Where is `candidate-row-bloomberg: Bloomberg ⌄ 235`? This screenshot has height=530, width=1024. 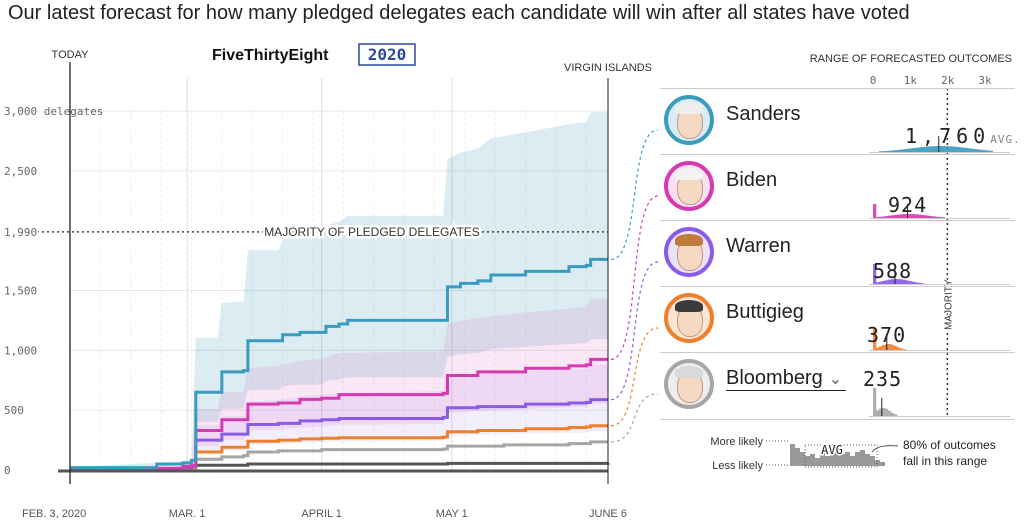 candidate-row-bloomberg: Bloomberg ⌄ 235 is located at coordinates (837, 386).